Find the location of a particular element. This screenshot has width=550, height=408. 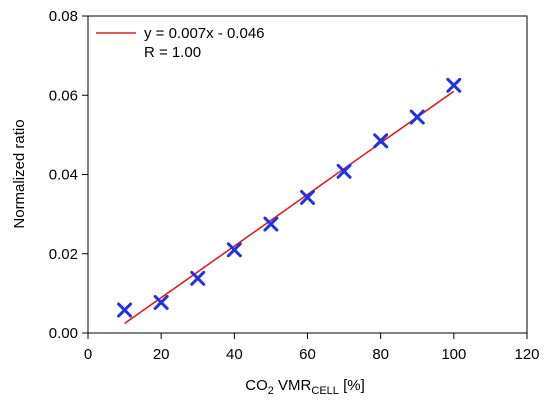

y-tick-label: 0.00 is located at coordinates (63, 333).